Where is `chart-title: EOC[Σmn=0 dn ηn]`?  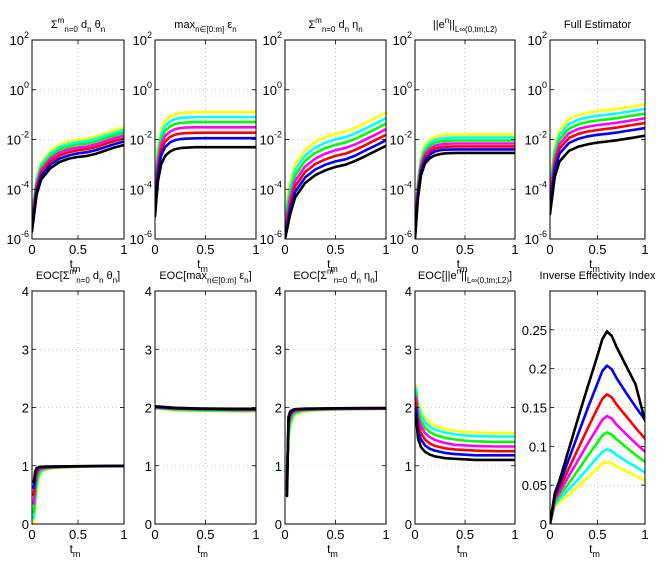 chart-title: EOC[Σmn=0 dn ηn] is located at coordinates (335, 276).